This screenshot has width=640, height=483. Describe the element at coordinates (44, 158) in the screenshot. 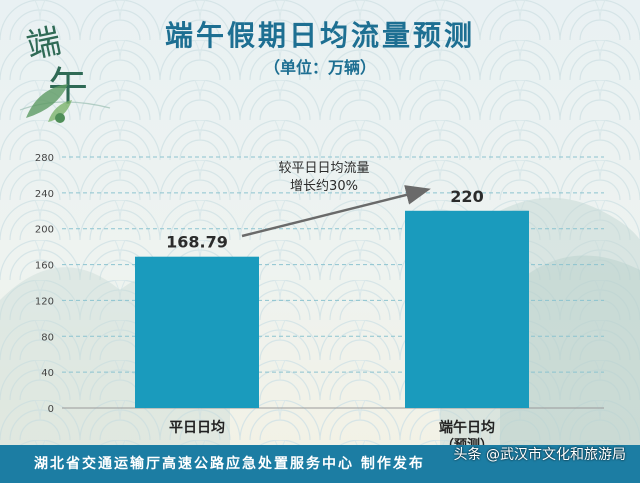

I see `y-tick-label: 280` at that location.